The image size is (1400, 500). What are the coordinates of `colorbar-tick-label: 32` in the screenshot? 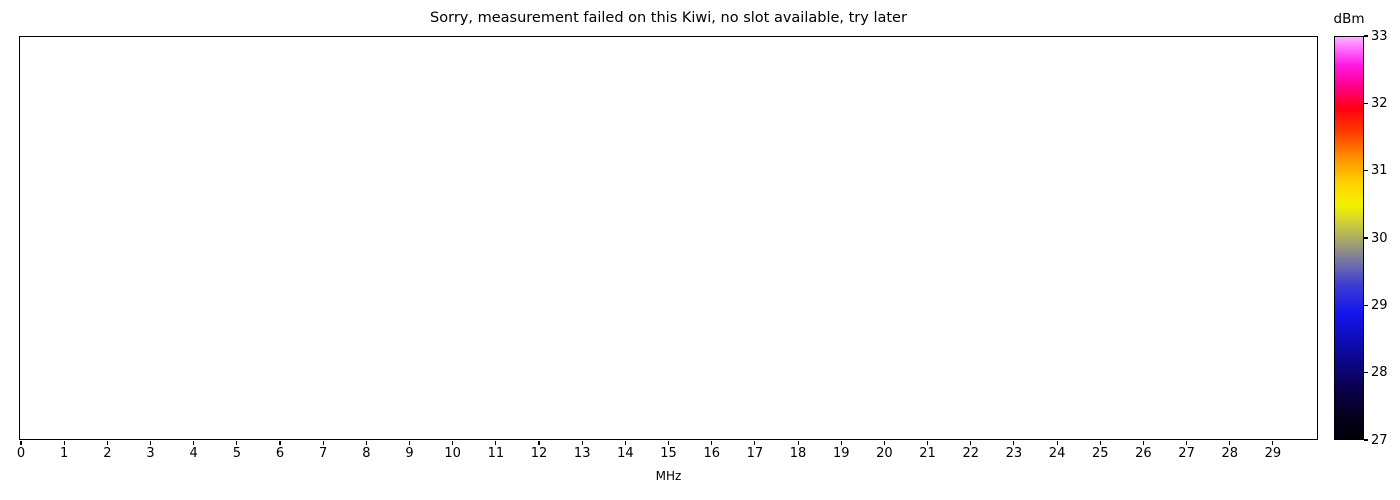 It's located at (1379, 103).